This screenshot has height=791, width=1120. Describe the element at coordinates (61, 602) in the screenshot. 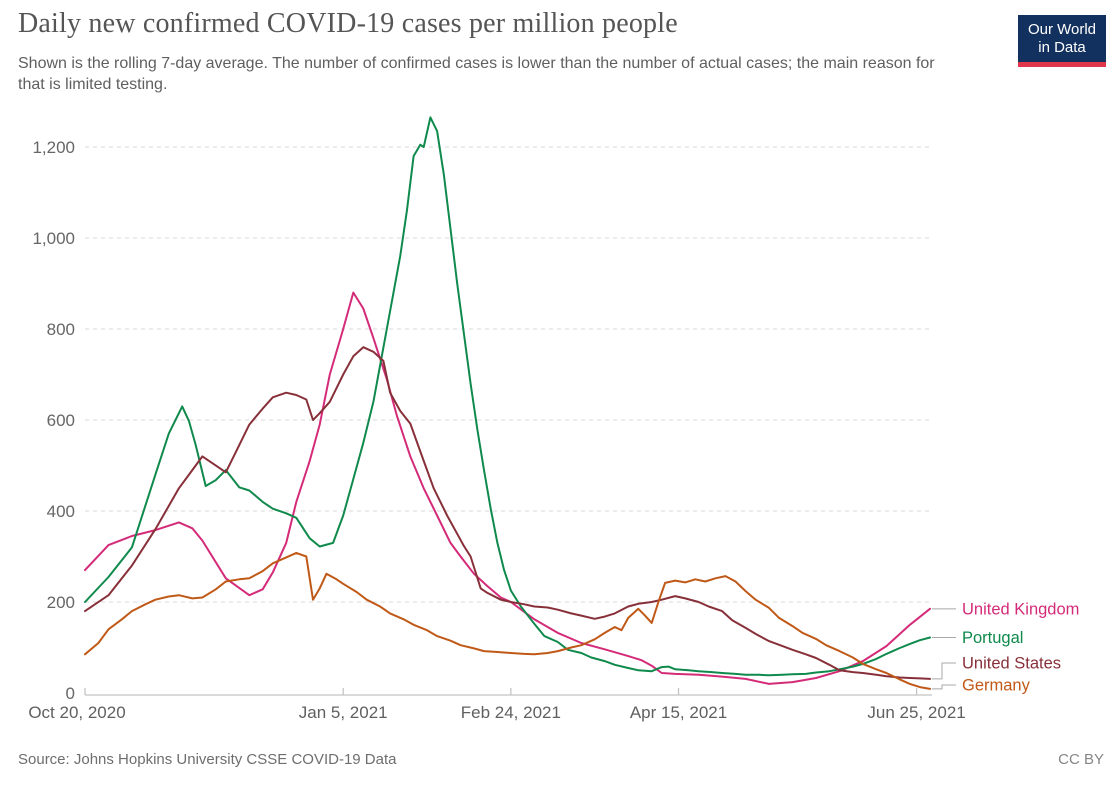

I see `y-tick-label-200: 200` at that location.